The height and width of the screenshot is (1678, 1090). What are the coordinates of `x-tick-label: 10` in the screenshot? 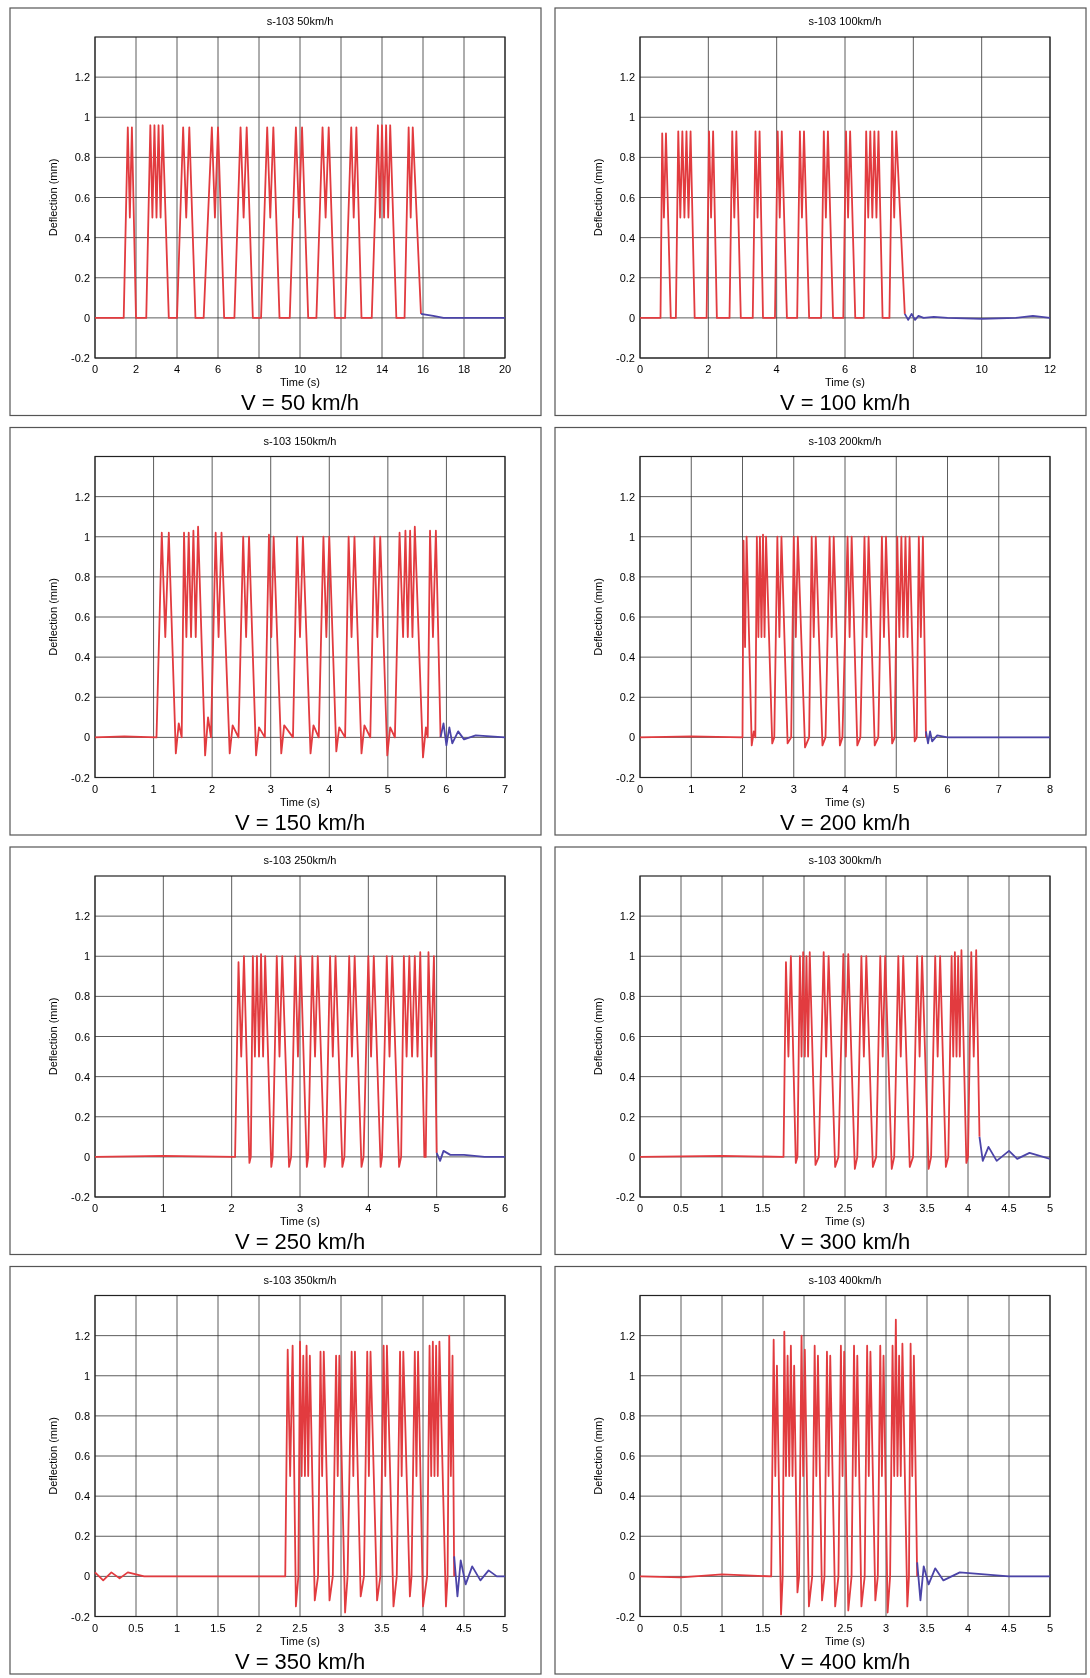 It's located at (981, 369).